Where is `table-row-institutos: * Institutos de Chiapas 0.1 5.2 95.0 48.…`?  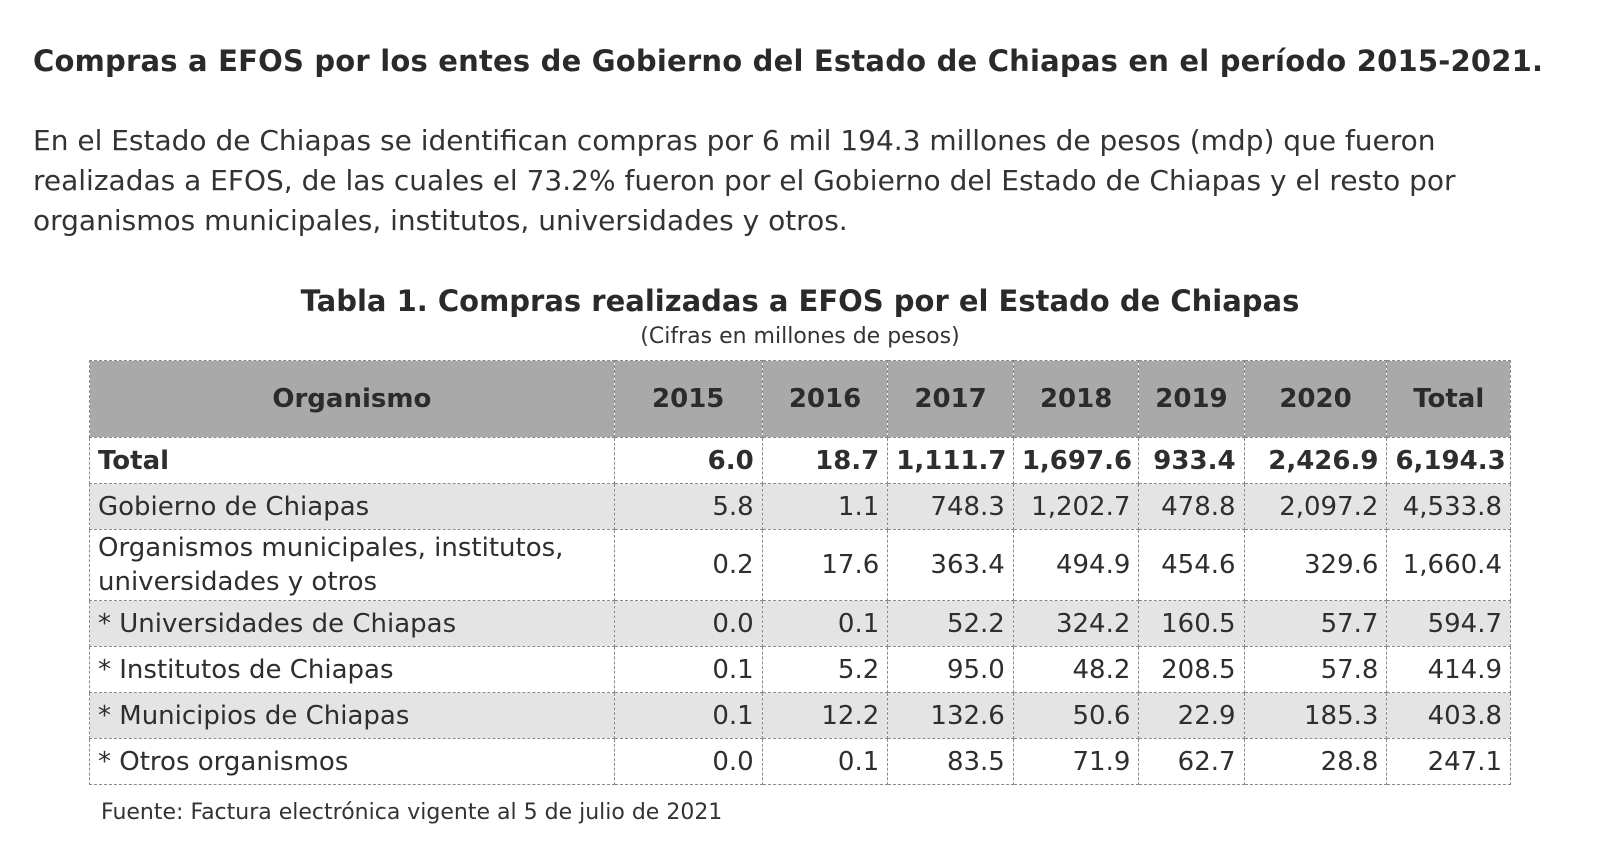 table-row-institutos: * Institutos de Chiapas 0.1 5.2 95.0 48.… is located at coordinates (800, 669).